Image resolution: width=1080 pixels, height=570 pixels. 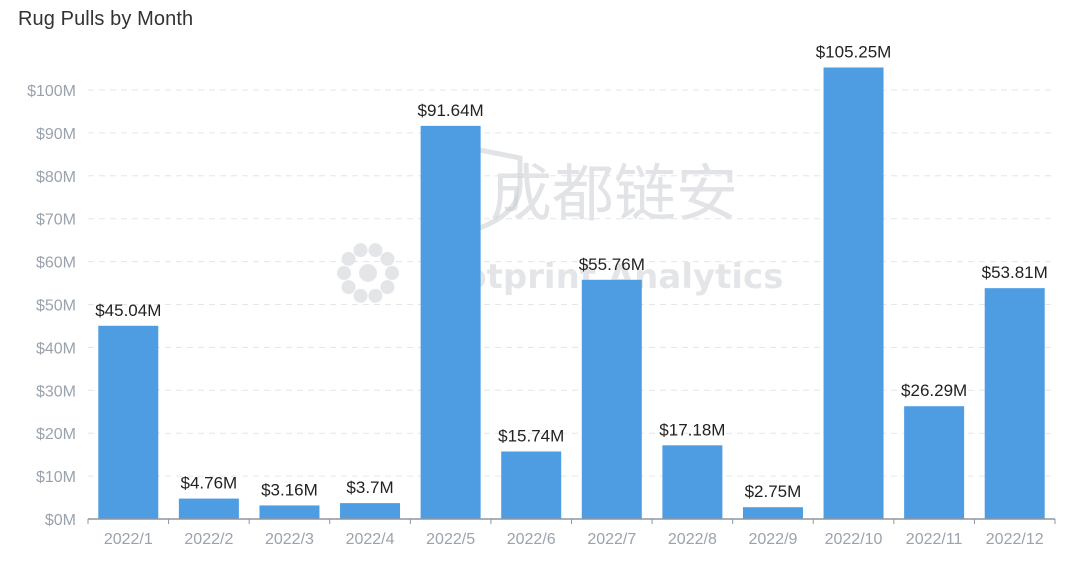 I want to click on y-tick-label: $30M, so click(x=56, y=391).